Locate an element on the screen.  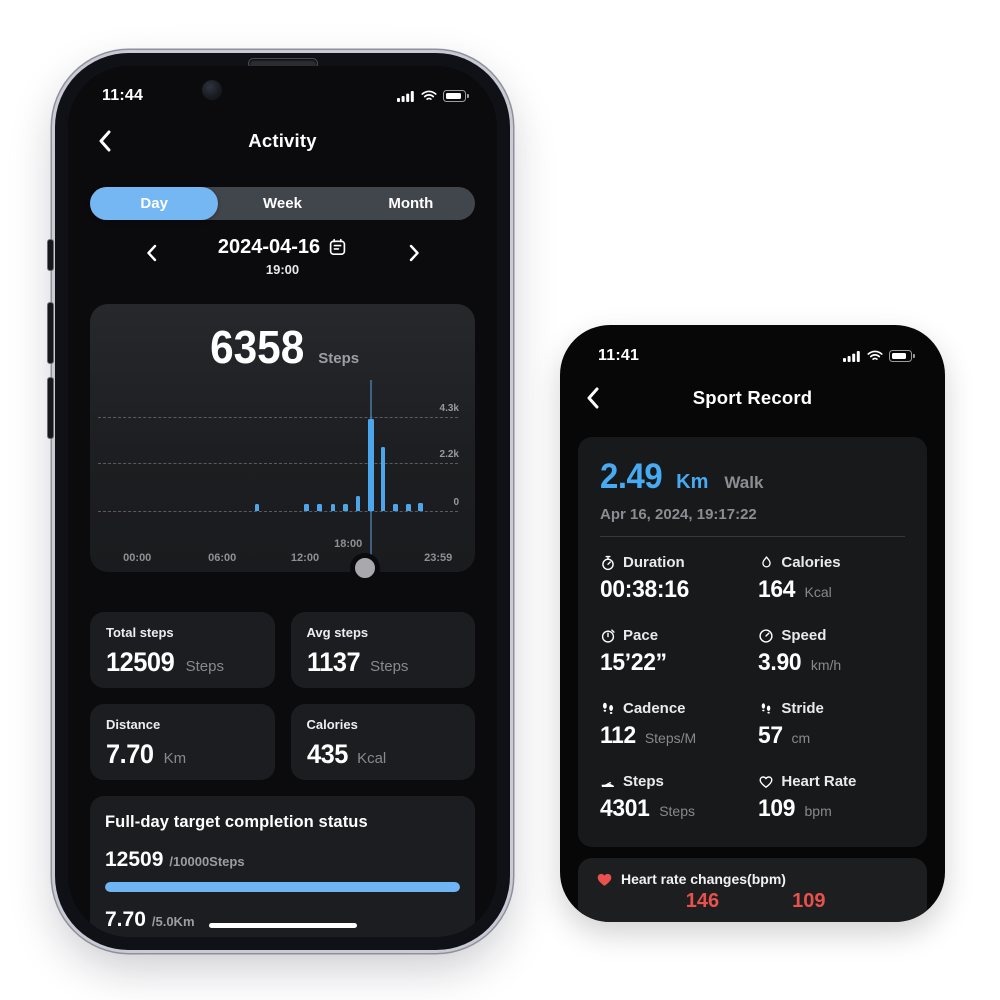
prev-day-button is located at coordinates (151, 253).